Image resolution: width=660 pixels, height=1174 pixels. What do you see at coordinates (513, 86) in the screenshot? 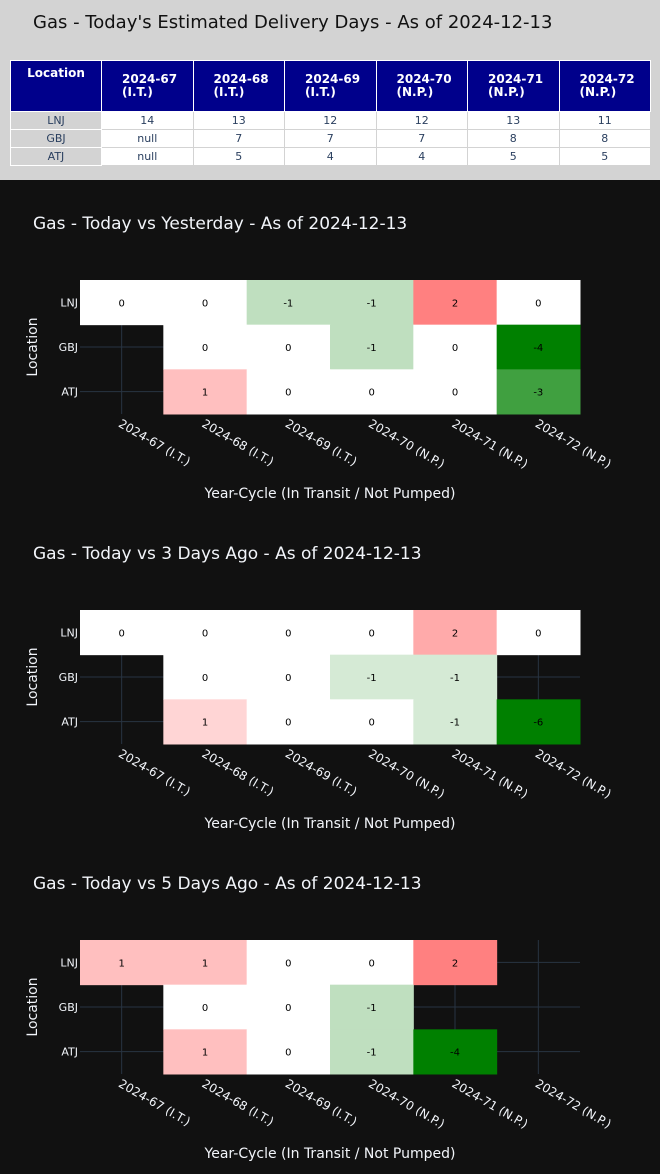
I see `header-cycle: 2024-71 (N.P.)` at bounding box center [513, 86].